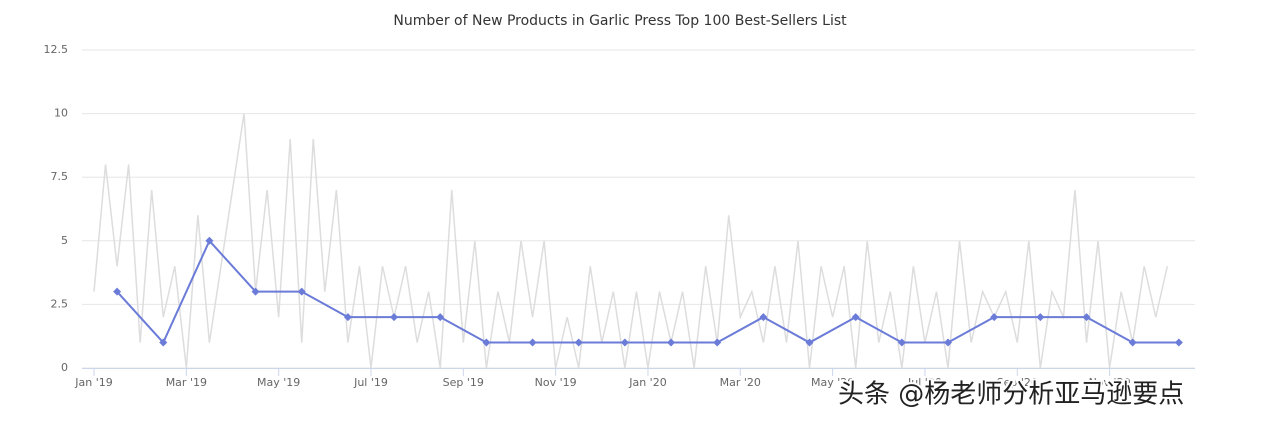 The image size is (1278, 424). I want to click on x-tick-label: Sep '19, so click(463, 382).